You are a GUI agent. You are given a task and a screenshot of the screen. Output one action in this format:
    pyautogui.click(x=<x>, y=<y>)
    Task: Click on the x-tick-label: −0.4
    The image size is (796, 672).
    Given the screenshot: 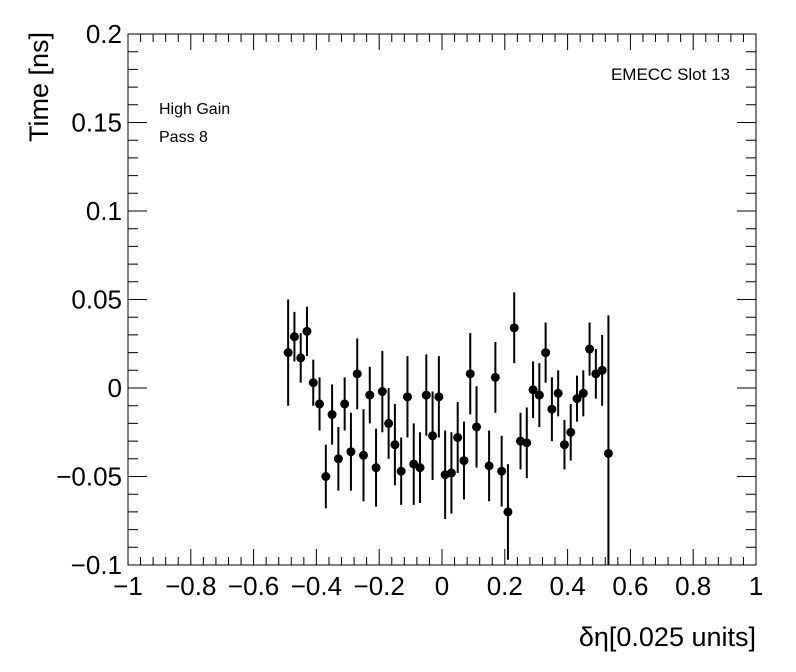 What is the action you would take?
    pyautogui.click(x=316, y=586)
    